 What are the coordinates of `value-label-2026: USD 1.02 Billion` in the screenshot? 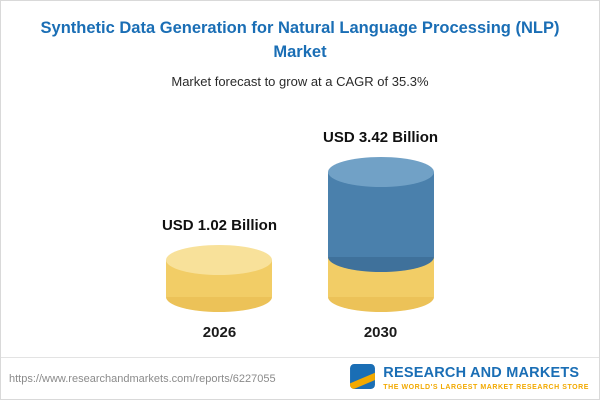 It's located at (219, 225).